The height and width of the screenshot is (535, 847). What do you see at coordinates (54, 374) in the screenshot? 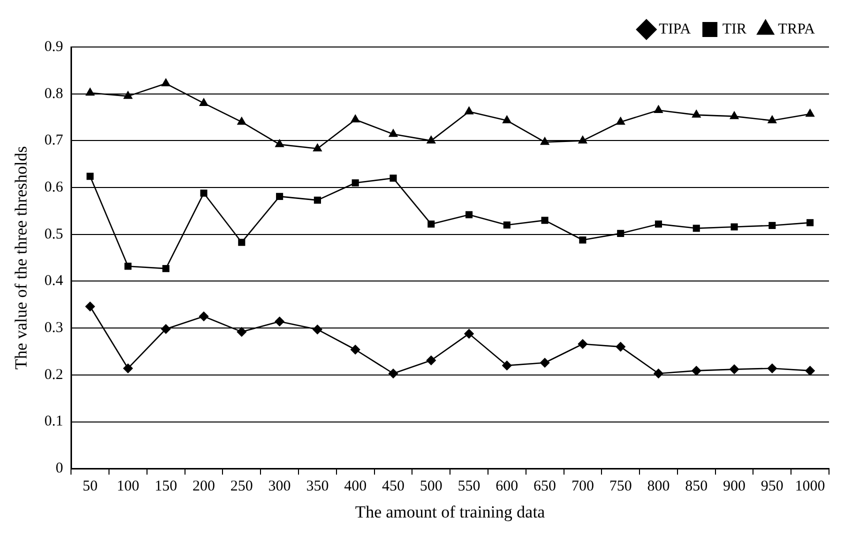
I see `y-tick-label: 0.2` at bounding box center [54, 374].